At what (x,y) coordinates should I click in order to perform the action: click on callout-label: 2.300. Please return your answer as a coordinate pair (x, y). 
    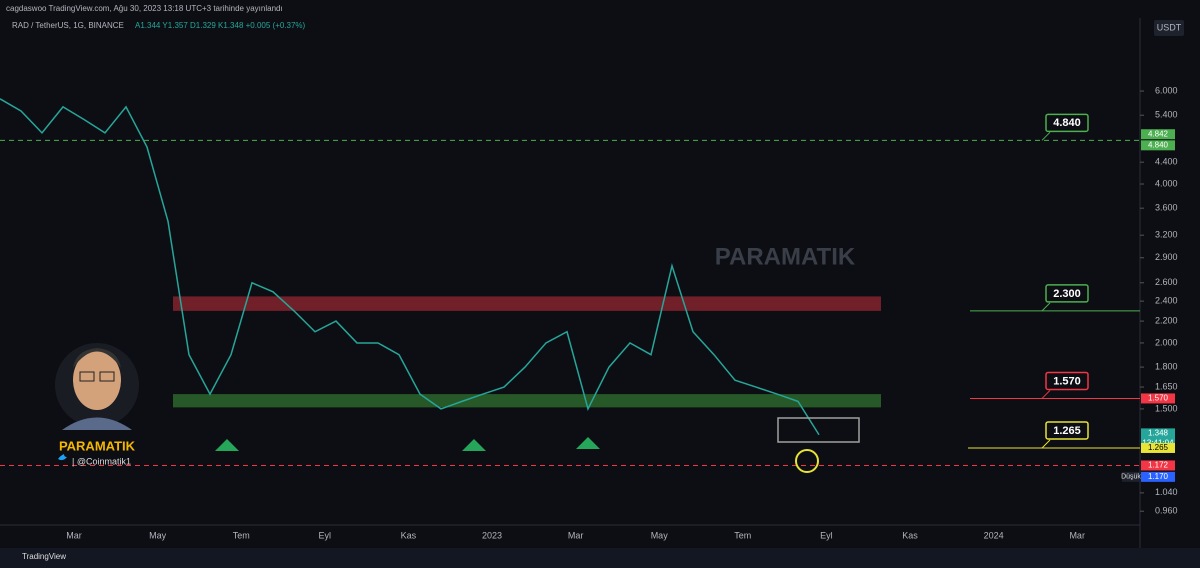
    Looking at the image, I should click on (1067, 294).